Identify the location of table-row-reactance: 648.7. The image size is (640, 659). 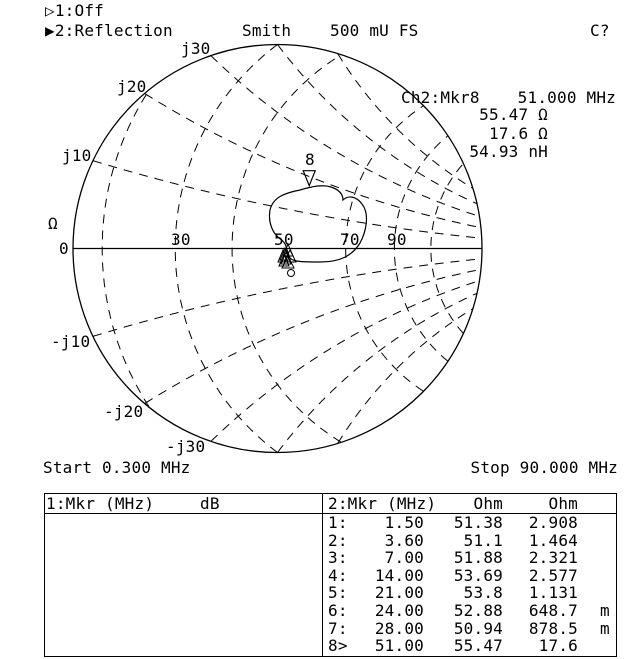
(553, 610).